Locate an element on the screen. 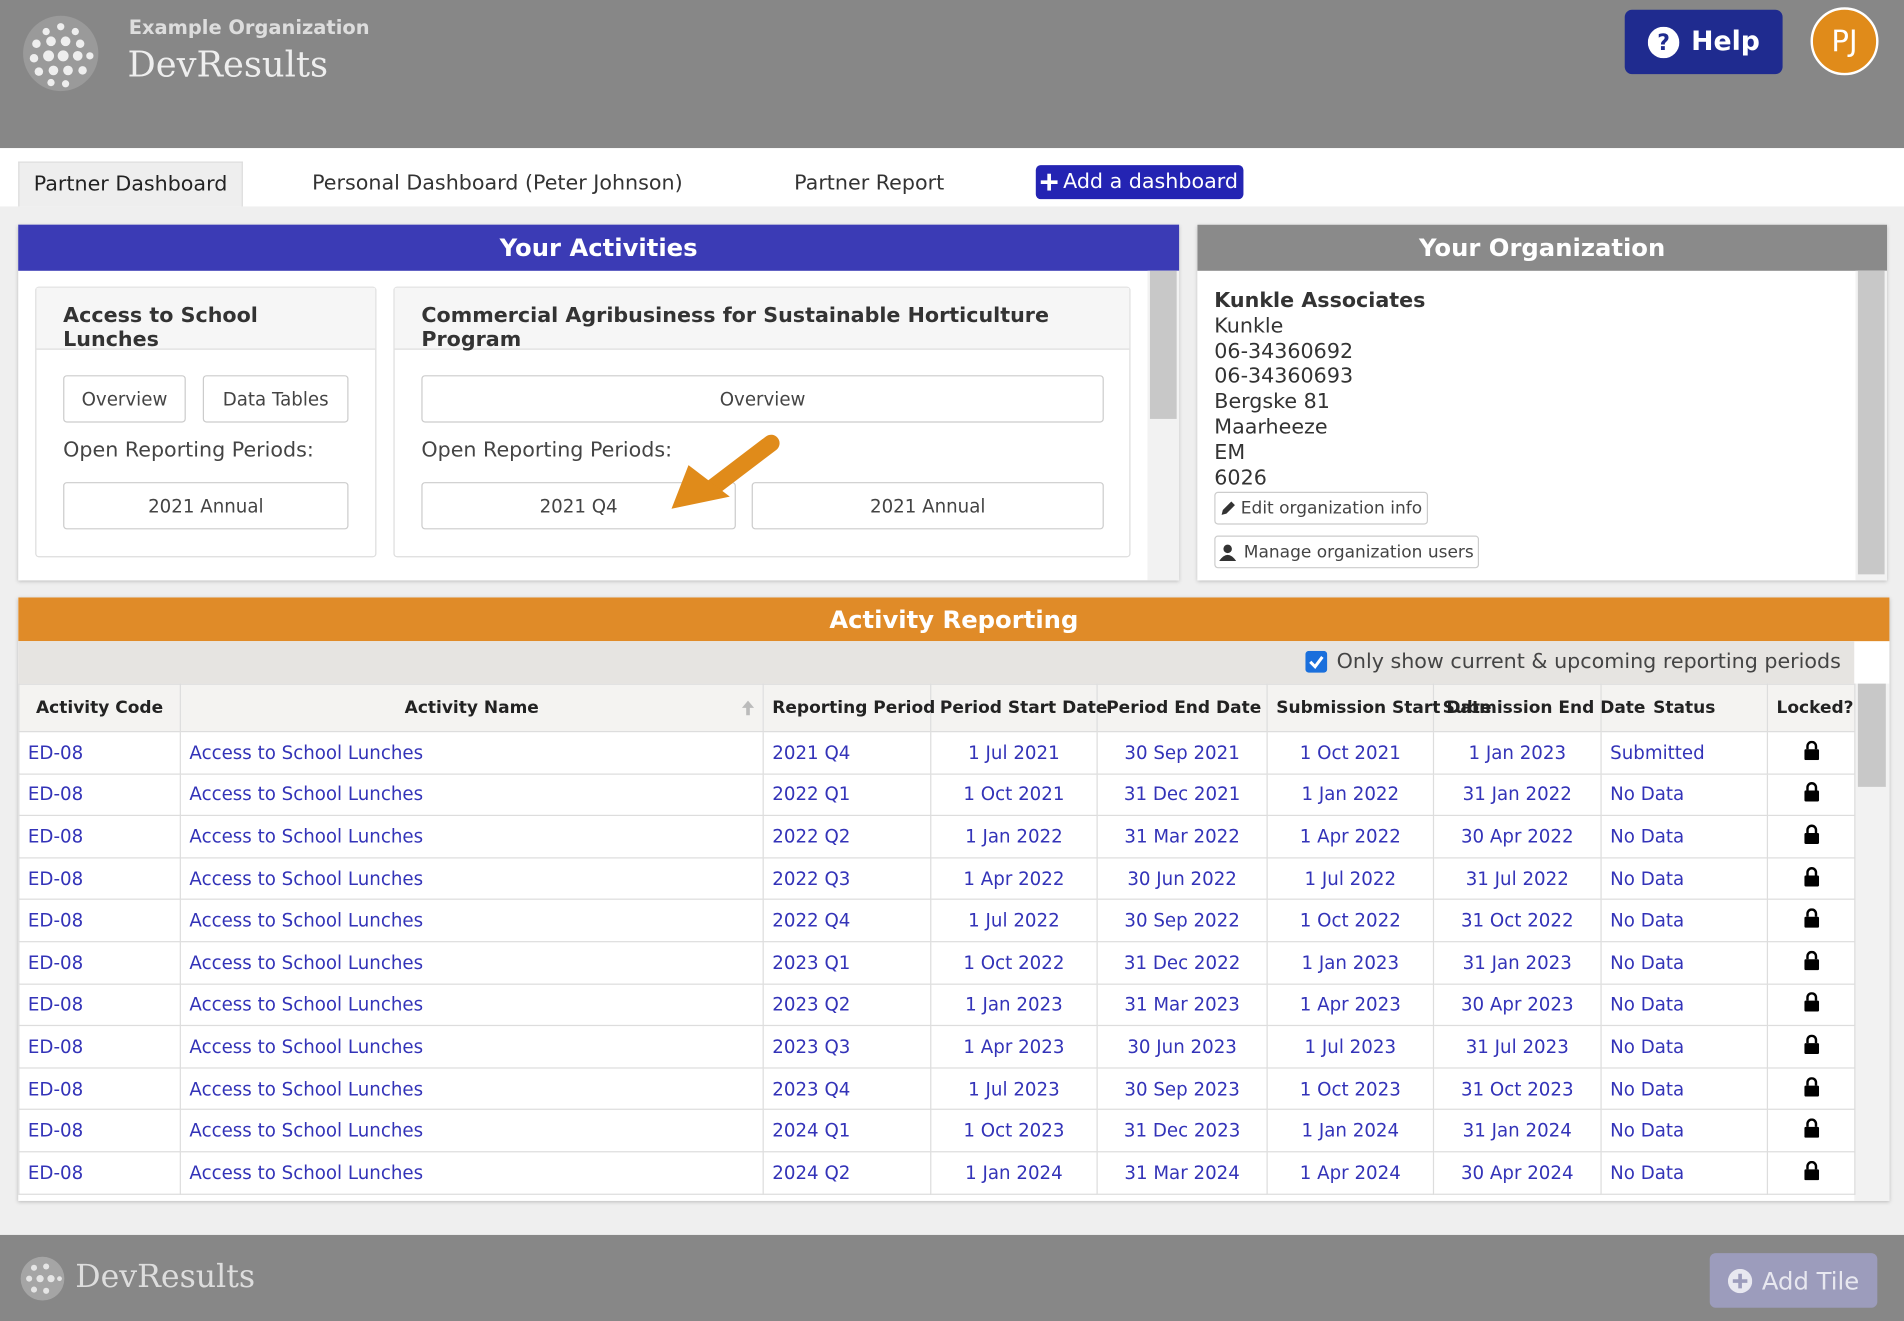 This screenshot has width=1904, height=1321. table-cell: 2022 Q2 is located at coordinates (847, 837).